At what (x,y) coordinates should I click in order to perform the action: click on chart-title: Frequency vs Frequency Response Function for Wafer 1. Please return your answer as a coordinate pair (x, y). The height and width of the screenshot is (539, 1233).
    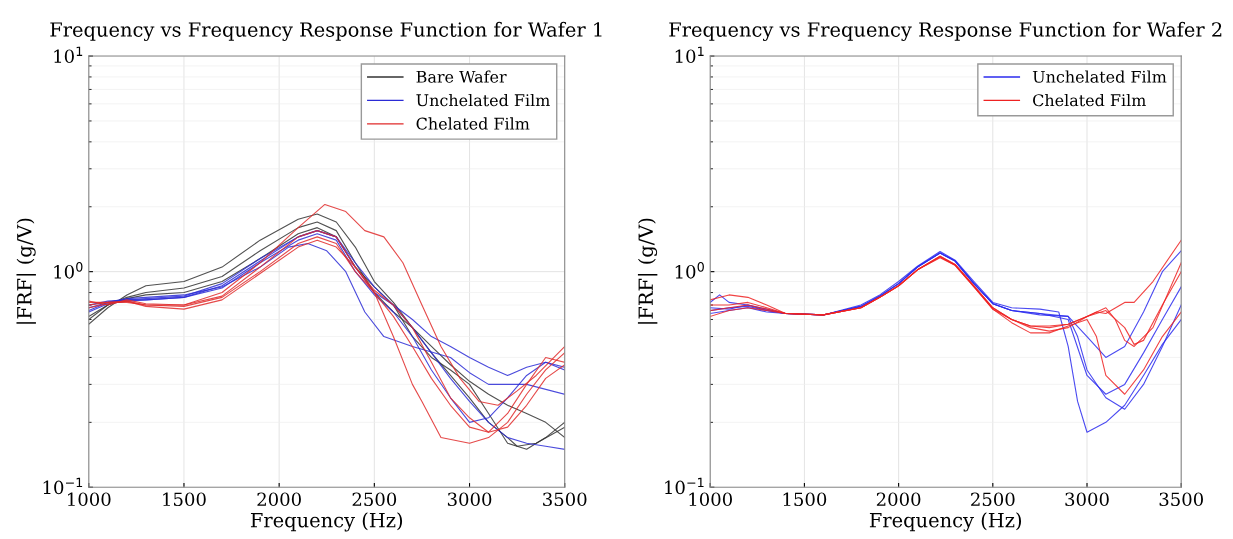
    Looking at the image, I should click on (326, 31).